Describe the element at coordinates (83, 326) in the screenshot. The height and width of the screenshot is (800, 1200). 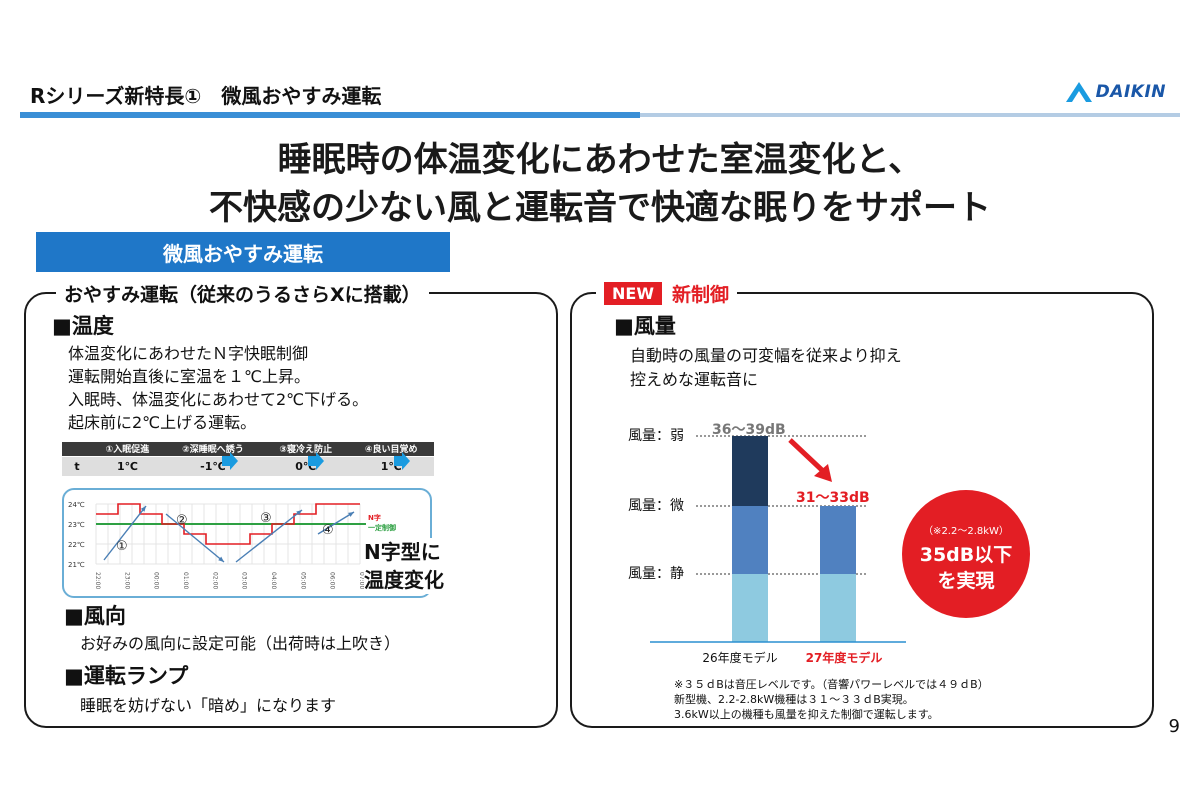
I see `temp-section-title: ■温度` at that location.